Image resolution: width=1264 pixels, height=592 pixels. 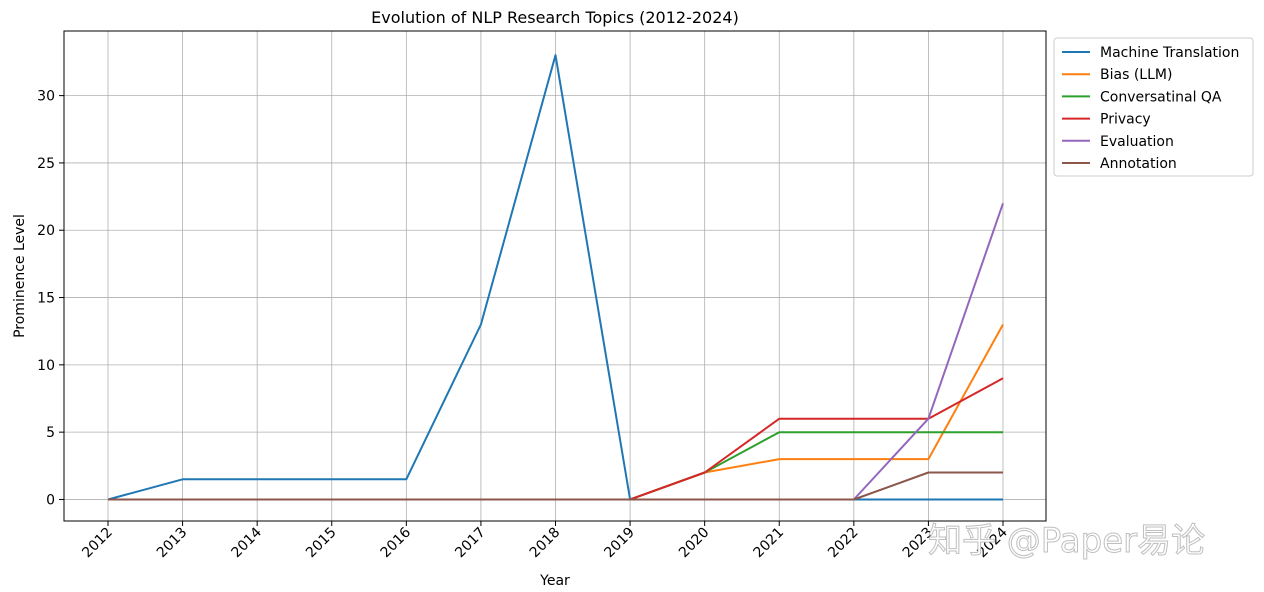 I want to click on x-tick-label: 2015, so click(x=321, y=543).